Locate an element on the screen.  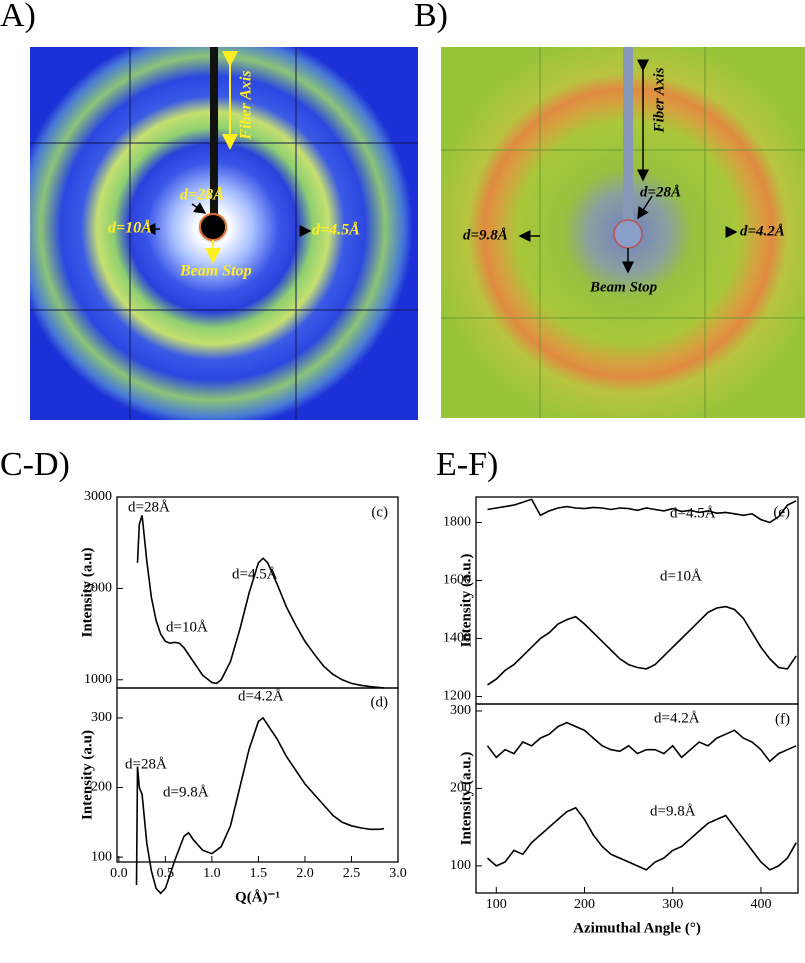
annotation: (d) is located at coordinates (380, 702).